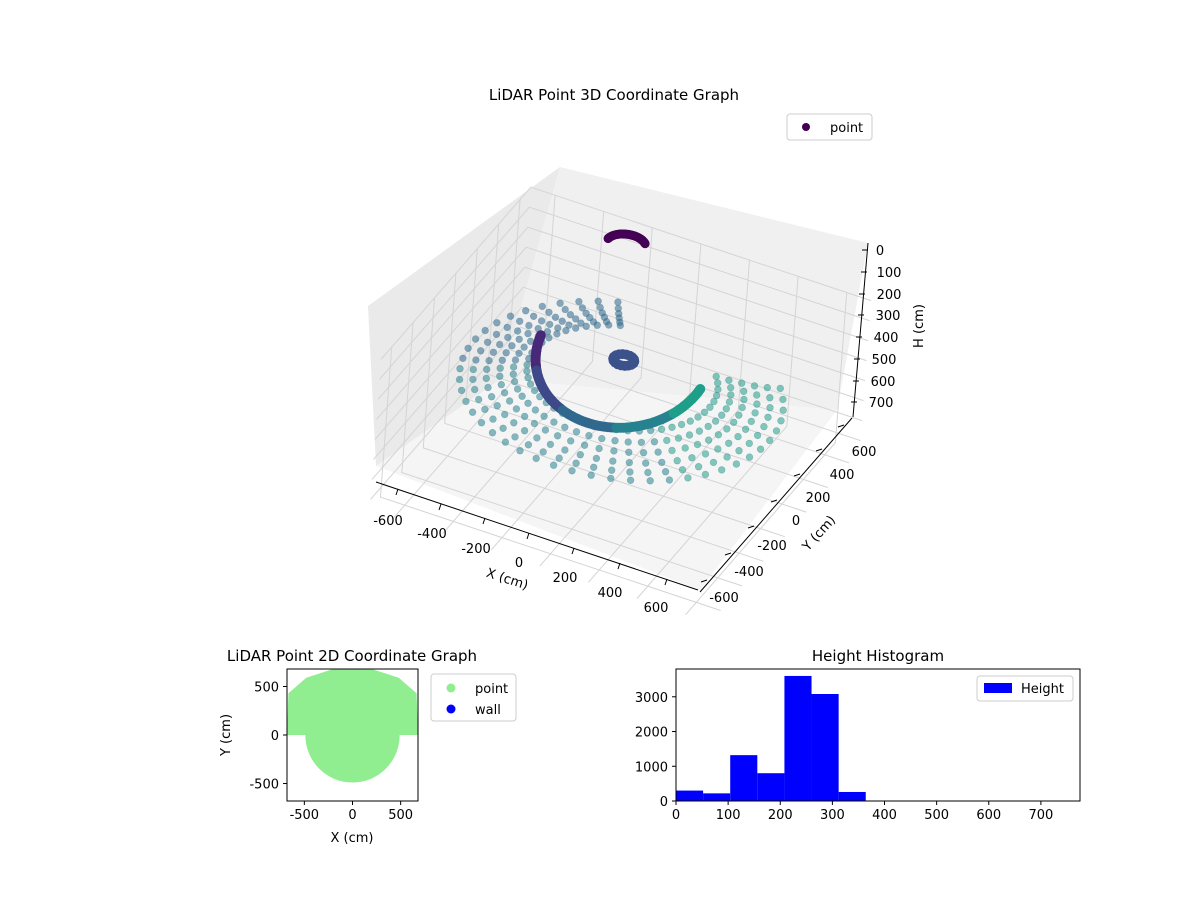 Image resolution: width=1200 pixels, height=900 pixels. I want to click on y-tick-label: -600, so click(724, 598).